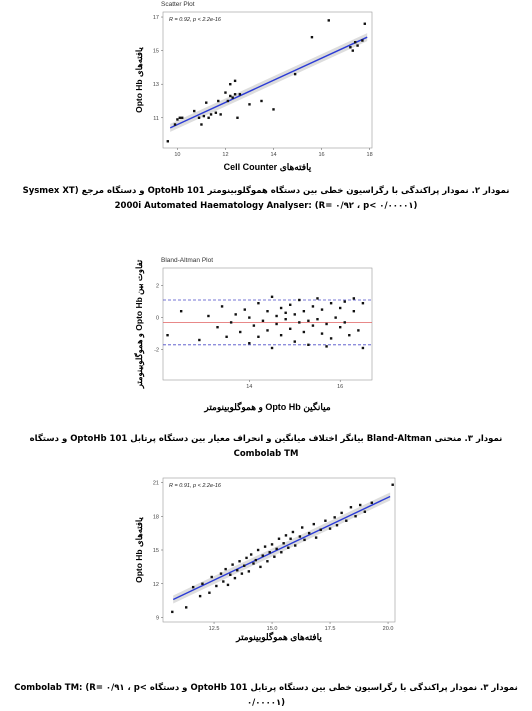 The height and width of the screenshot is (711, 532). Describe the element at coordinates (157, 287) in the screenshot. I see `y-tick-label: 2` at that location.